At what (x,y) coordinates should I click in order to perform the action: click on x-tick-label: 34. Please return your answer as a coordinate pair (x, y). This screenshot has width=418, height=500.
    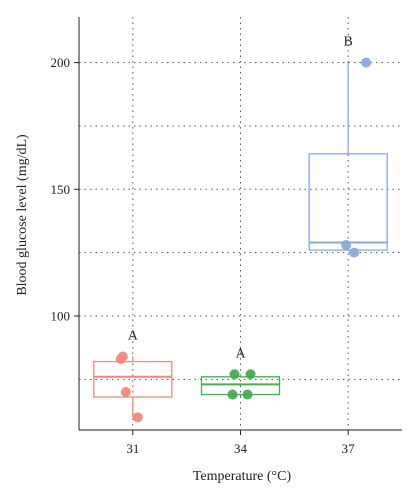
    Looking at the image, I should click on (241, 448).